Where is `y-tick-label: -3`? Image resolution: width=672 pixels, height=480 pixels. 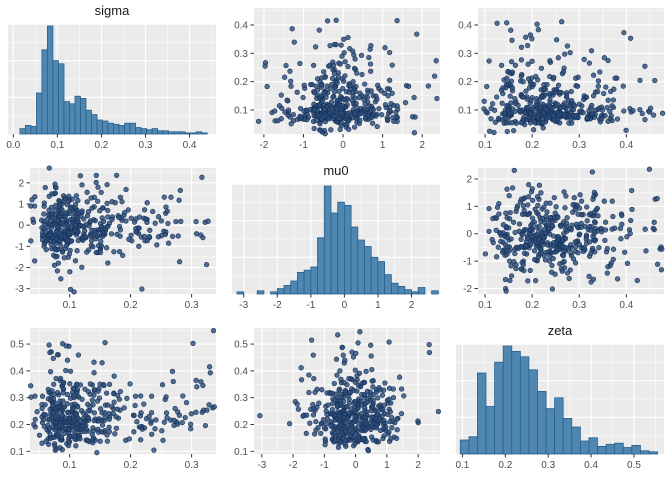 y-tick-label: -3 is located at coordinates (19, 289).